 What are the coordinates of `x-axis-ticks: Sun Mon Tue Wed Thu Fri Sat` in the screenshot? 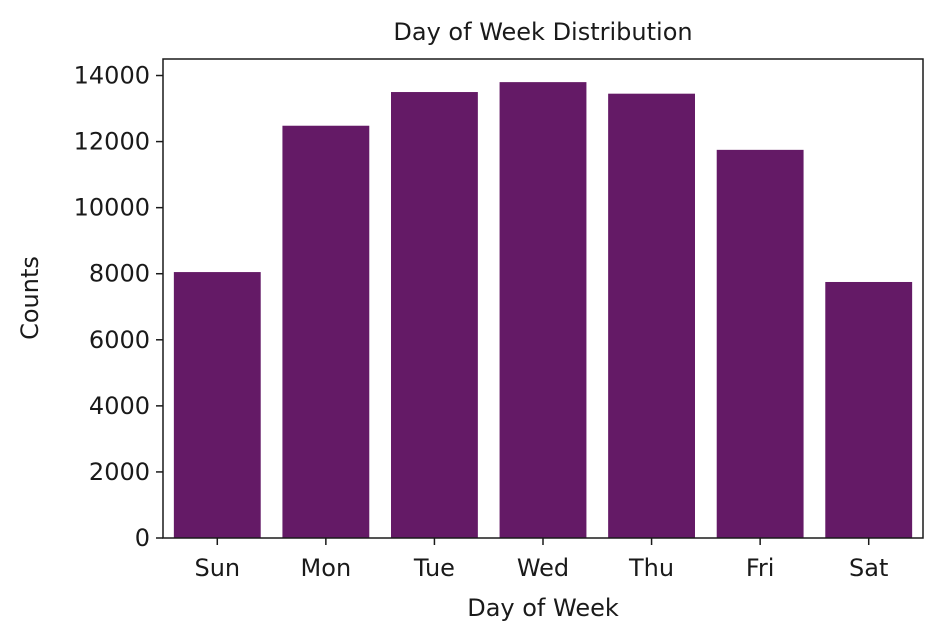 It's located at (541, 560).